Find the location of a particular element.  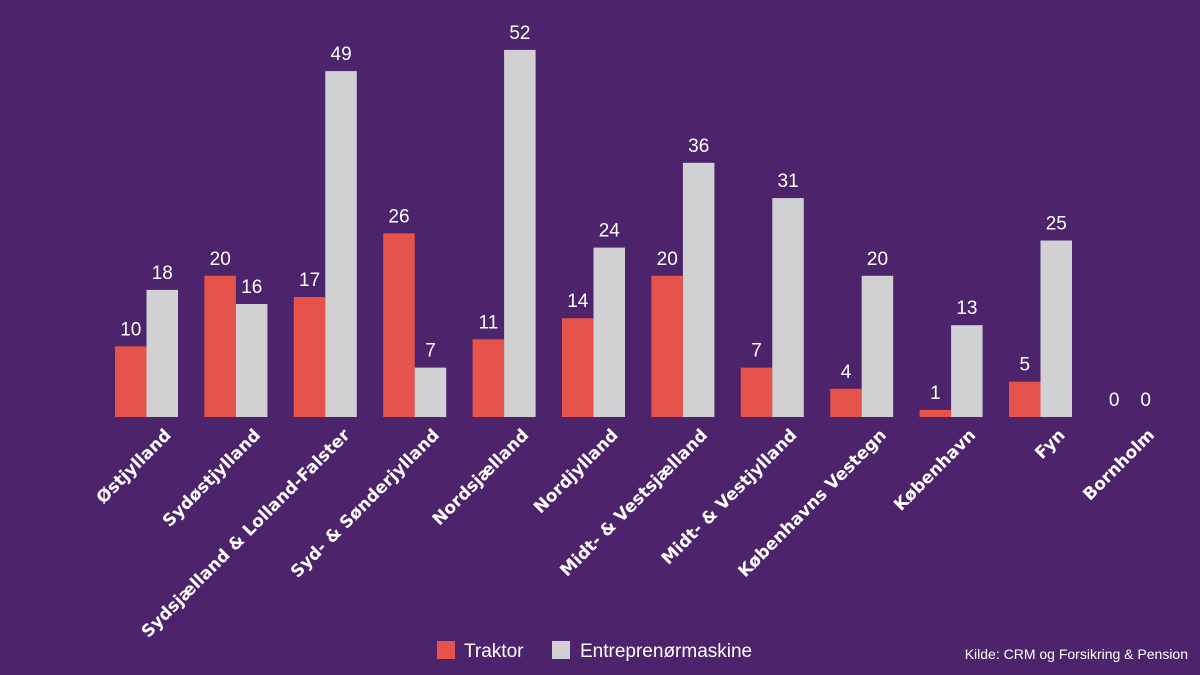

value-label-entreprenormaskine-ostjylland: 18 is located at coordinates (162, 273).